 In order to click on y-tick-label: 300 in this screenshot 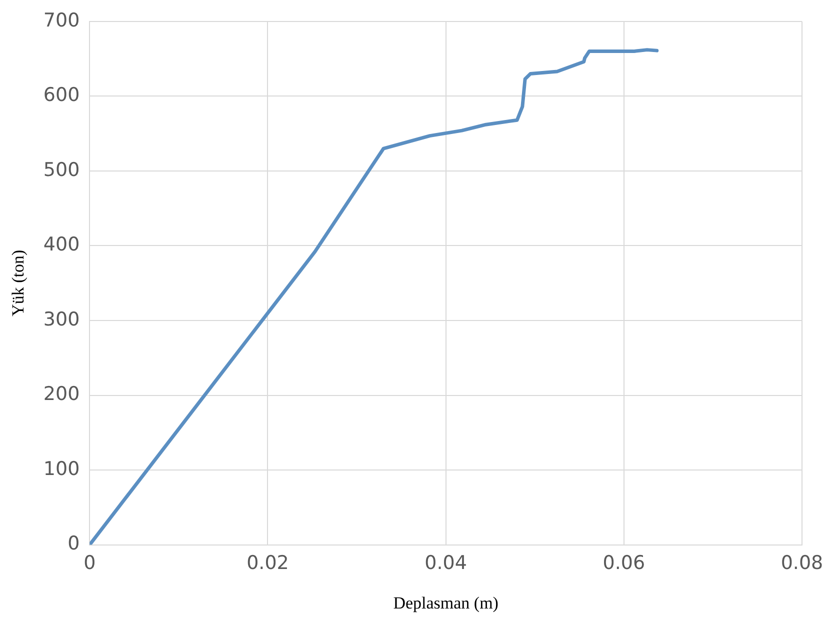, I will do `click(61, 319)`.